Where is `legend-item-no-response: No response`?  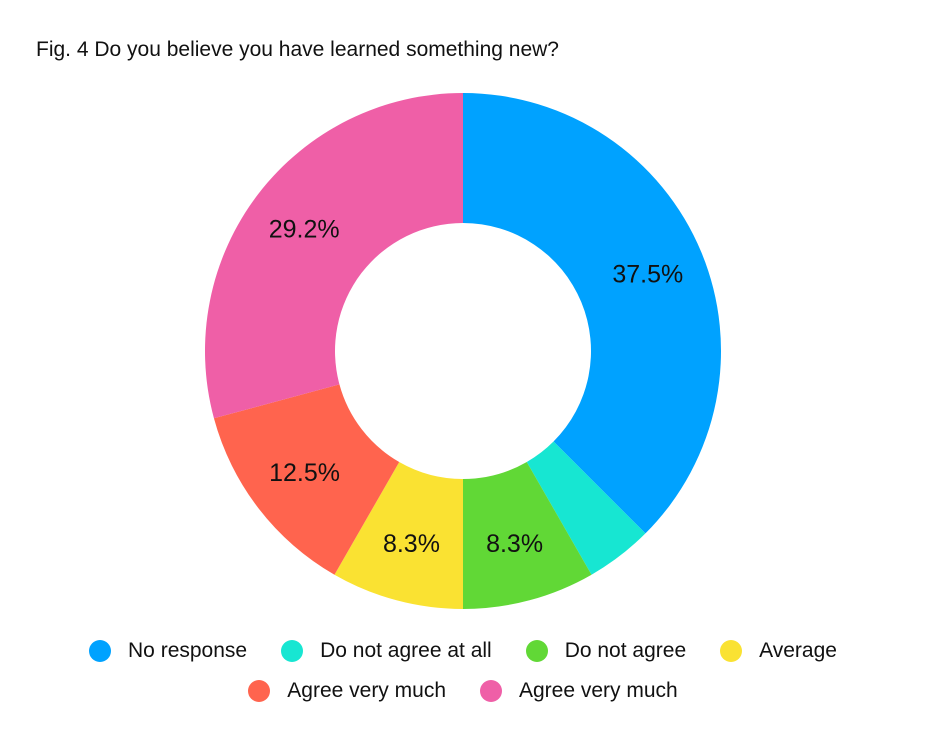 legend-item-no-response: No response is located at coordinates (168, 651).